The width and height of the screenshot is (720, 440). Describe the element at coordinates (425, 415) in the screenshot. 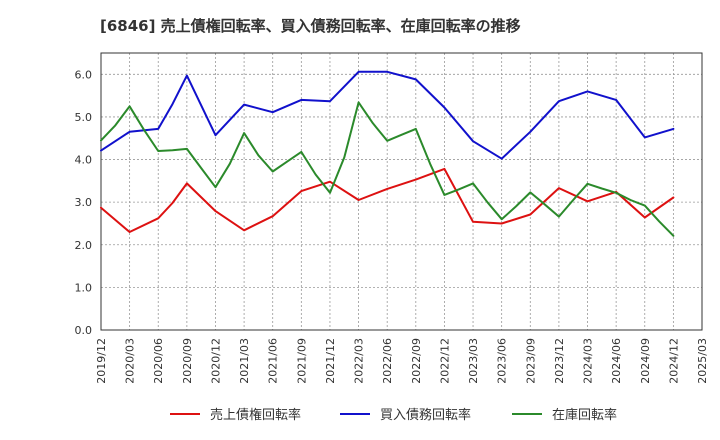

I see `legend-label-1: 買入債務回転率` at that location.